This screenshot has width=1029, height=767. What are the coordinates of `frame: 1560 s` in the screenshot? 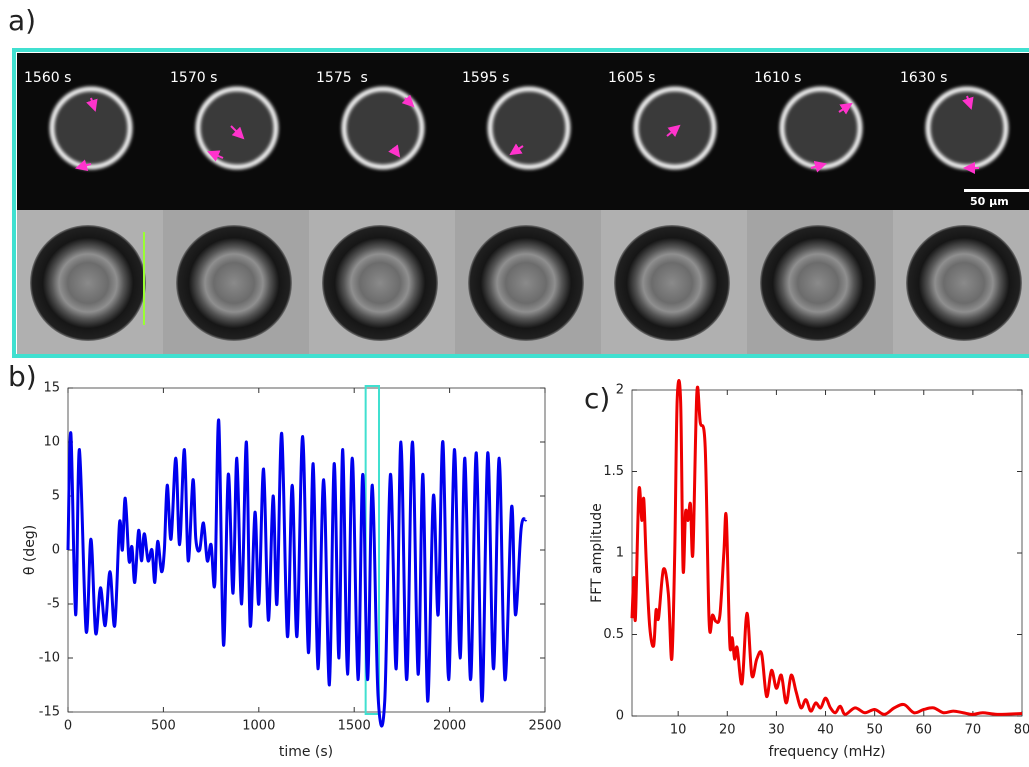 It's located at (90, 212).